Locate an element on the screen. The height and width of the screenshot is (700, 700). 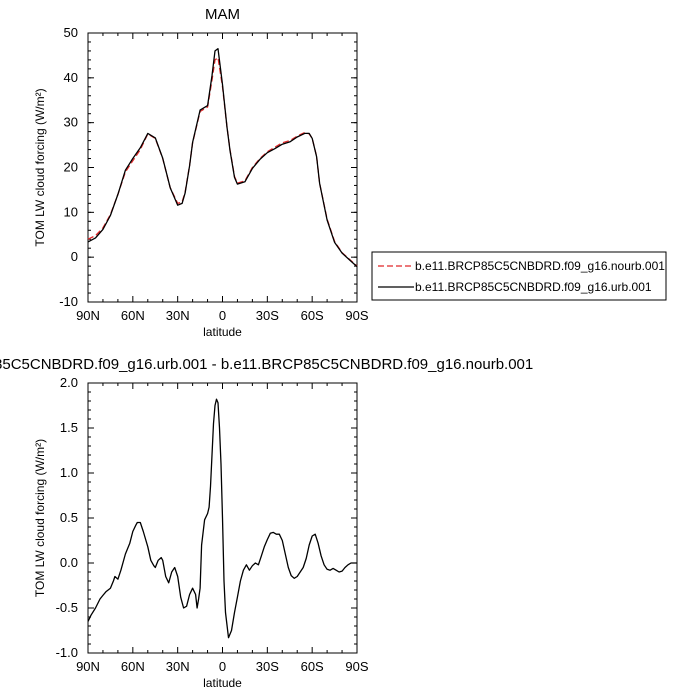
legend-box is located at coordinates (519, 276).